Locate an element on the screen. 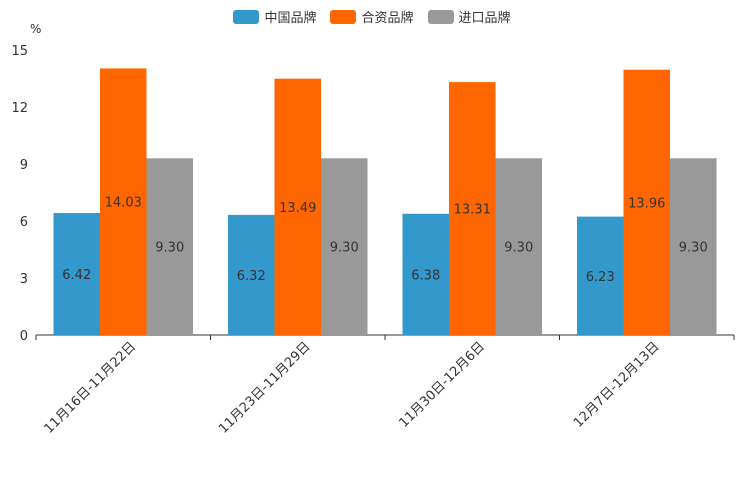 This screenshot has width=744, height=496. bar-value-label: 6.38 is located at coordinates (425, 275).